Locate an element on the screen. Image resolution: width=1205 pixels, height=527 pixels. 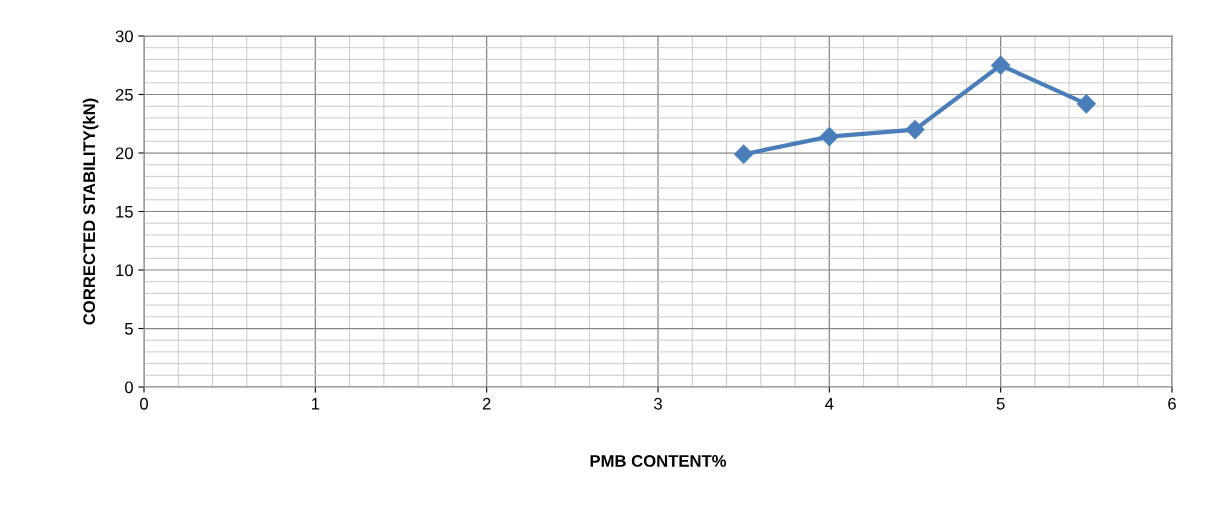
y-tick-label: 15 is located at coordinates (124, 212).